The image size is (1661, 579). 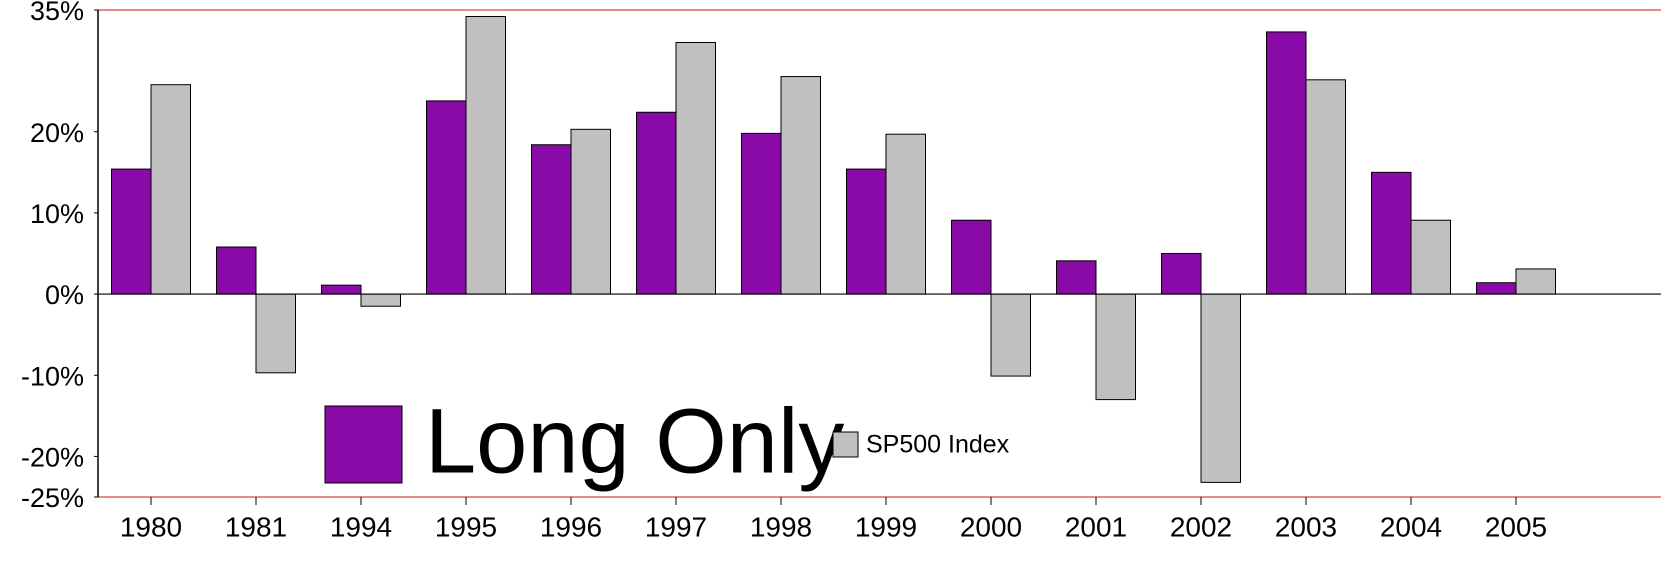 What do you see at coordinates (466, 526) in the screenshot?
I see `x-tick-label: 1995` at bounding box center [466, 526].